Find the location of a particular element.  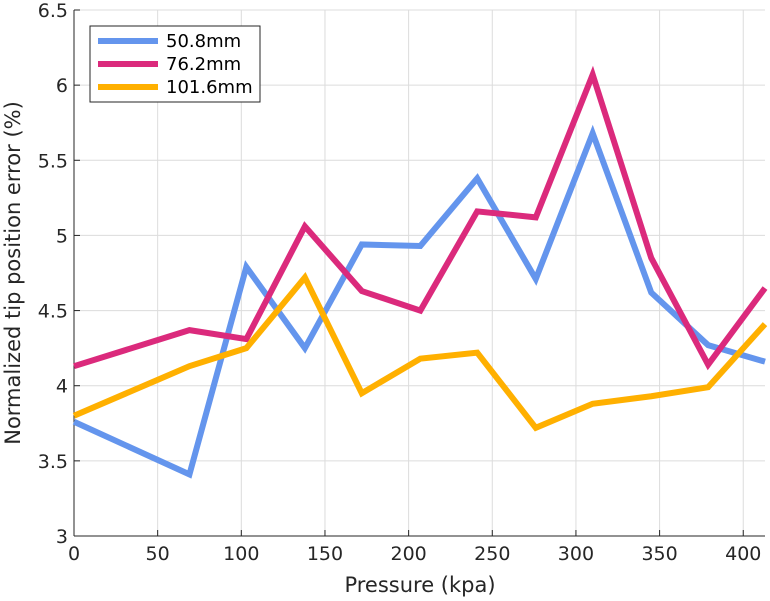

x-tick-label: 400 is located at coordinates (743, 554).